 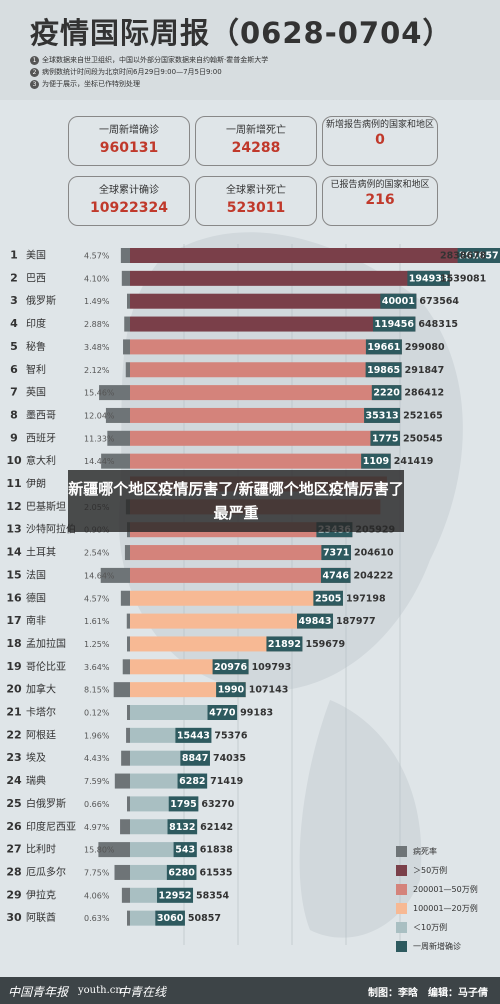 I want to click on stat-total-deaths: 全球累计死亡 523011, so click(x=256, y=201).